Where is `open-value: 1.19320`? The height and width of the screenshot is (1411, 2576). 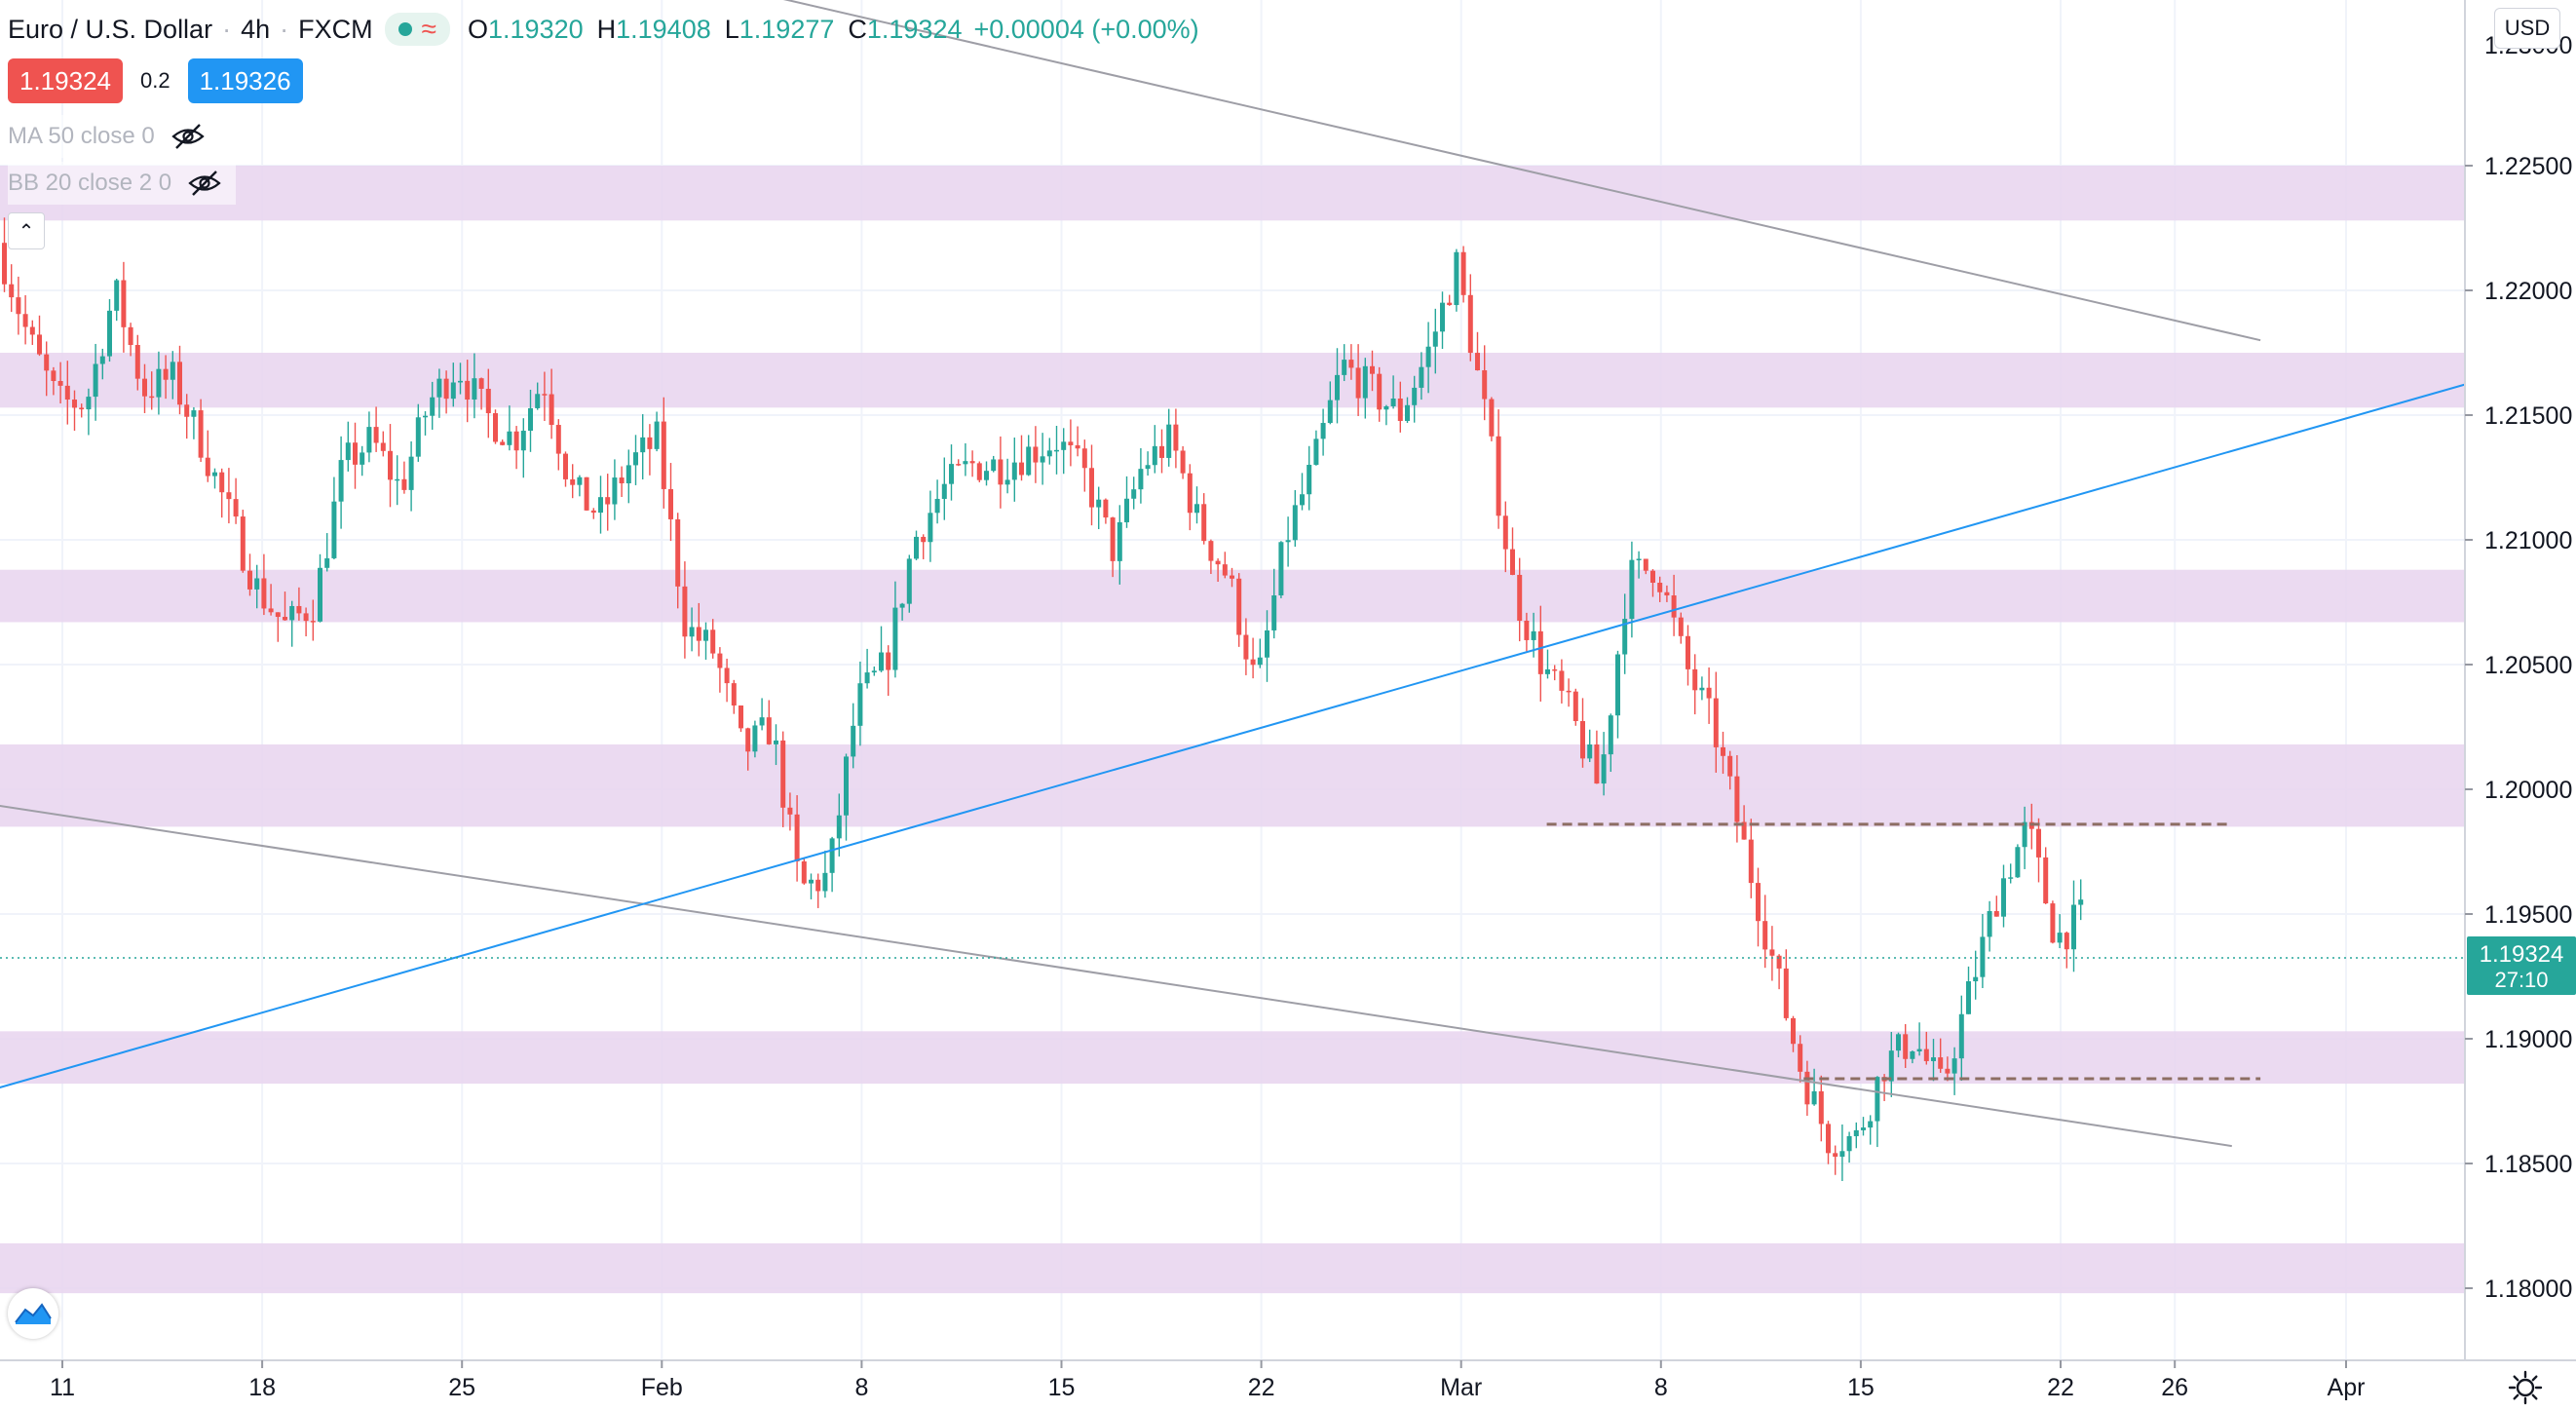
open-value: 1.19320 is located at coordinates (536, 29).